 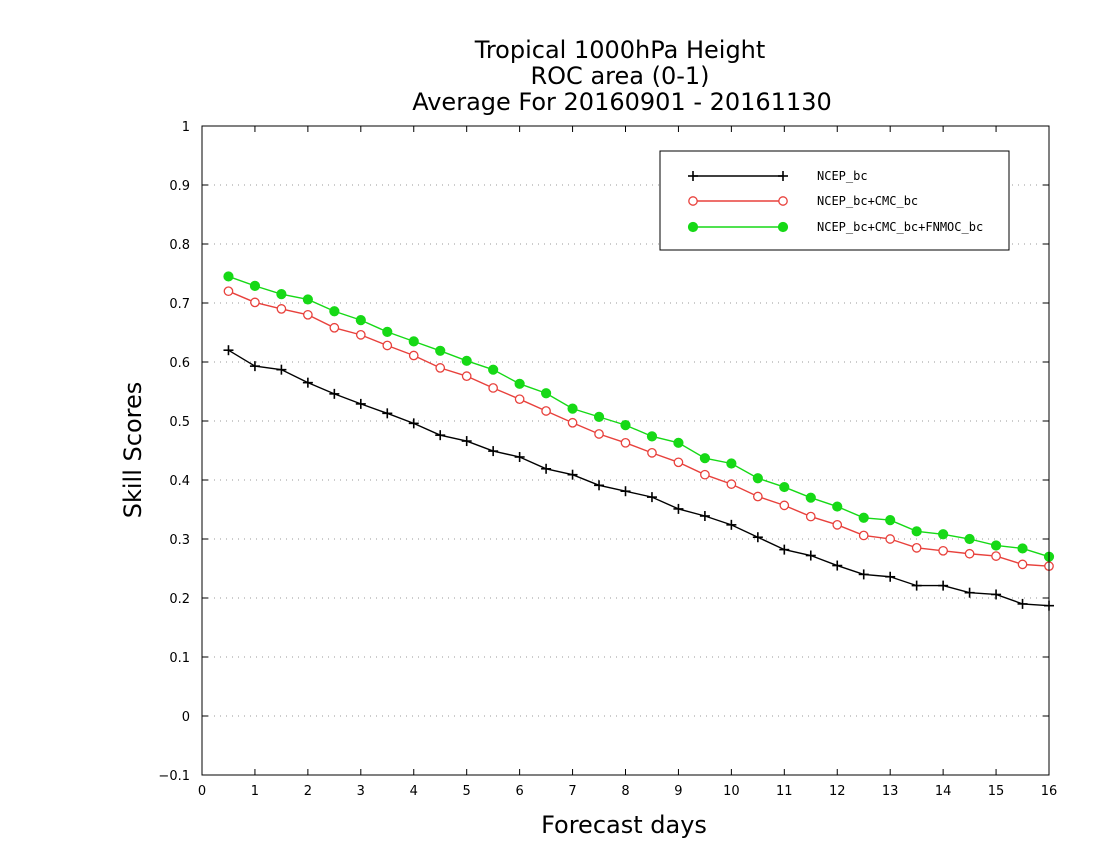 I want to click on x-tick-label: 5, so click(x=467, y=791).